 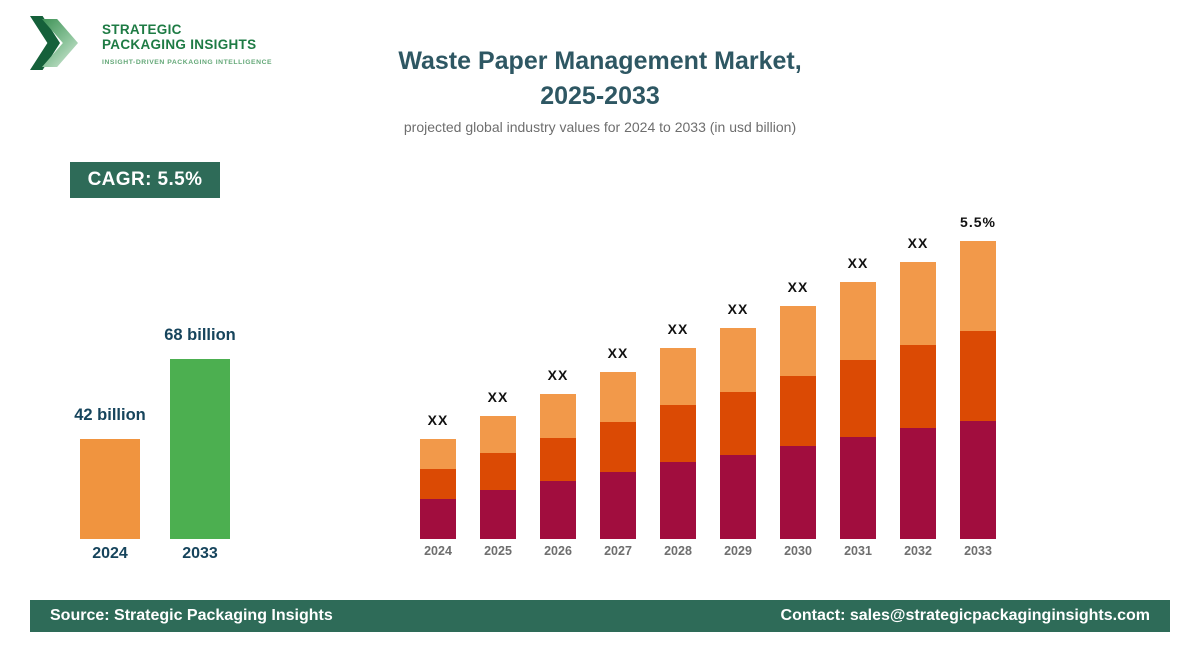 I want to click on stacked-bar-2031-segment-middle, so click(x=858, y=398).